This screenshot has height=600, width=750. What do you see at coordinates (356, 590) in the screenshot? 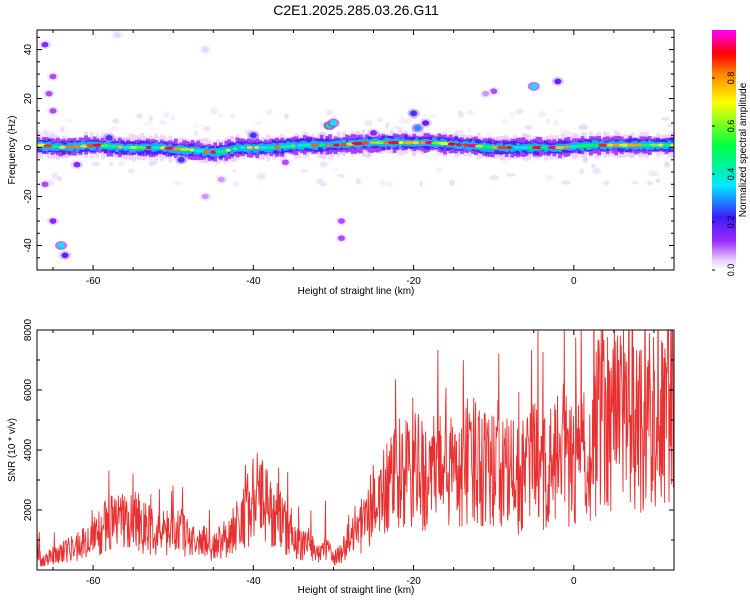
I see `snr-x-axis-label: Height of straight line (km)` at bounding box center [356, 590].